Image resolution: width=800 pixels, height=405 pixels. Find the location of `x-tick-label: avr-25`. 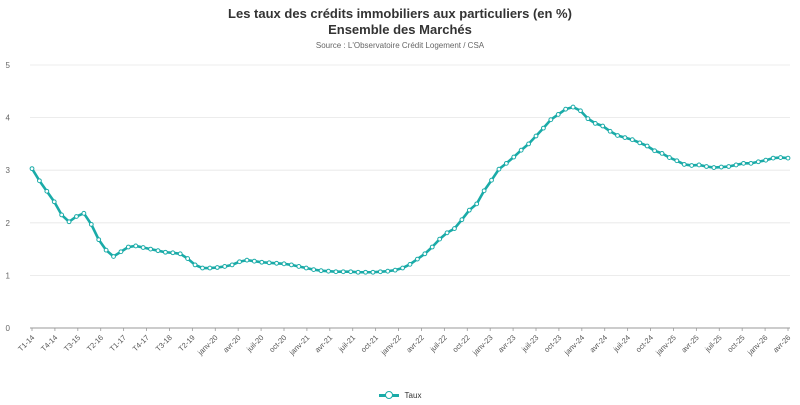

x-tick-label: avr-25 is located at coordinates (689, 343).